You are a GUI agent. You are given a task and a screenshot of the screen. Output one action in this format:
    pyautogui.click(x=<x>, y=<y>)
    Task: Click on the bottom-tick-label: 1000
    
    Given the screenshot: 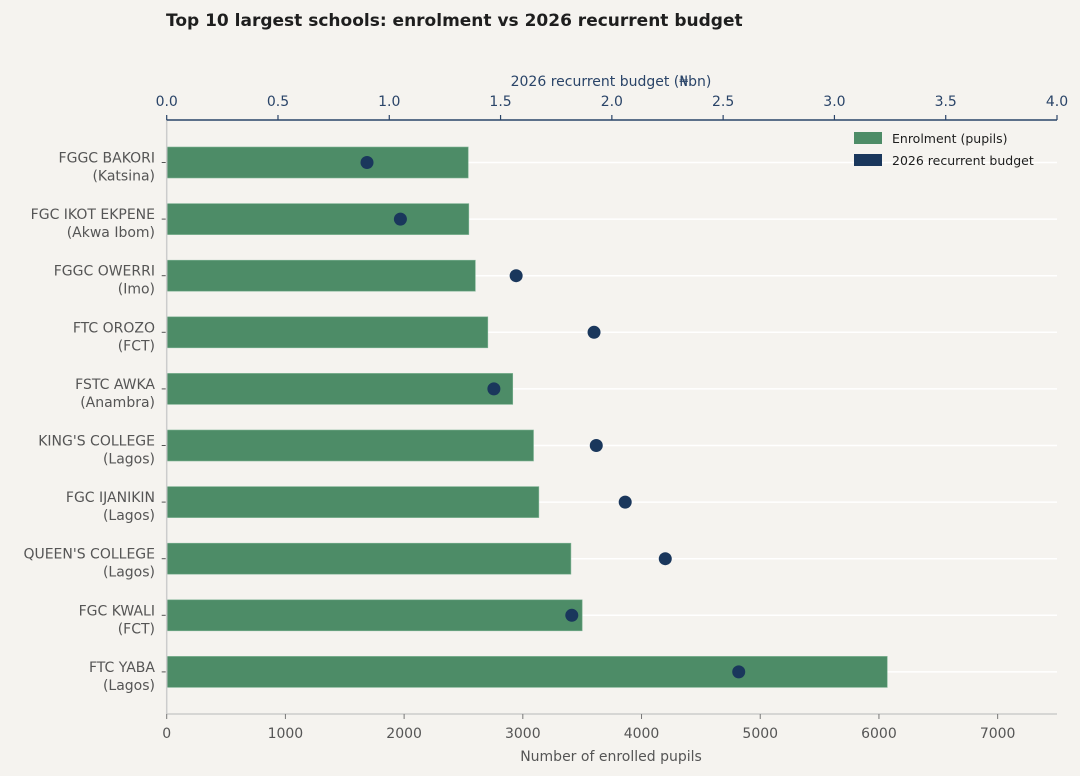 What is the action you would take?
    pyautogui.click(x=286, y=734)
    